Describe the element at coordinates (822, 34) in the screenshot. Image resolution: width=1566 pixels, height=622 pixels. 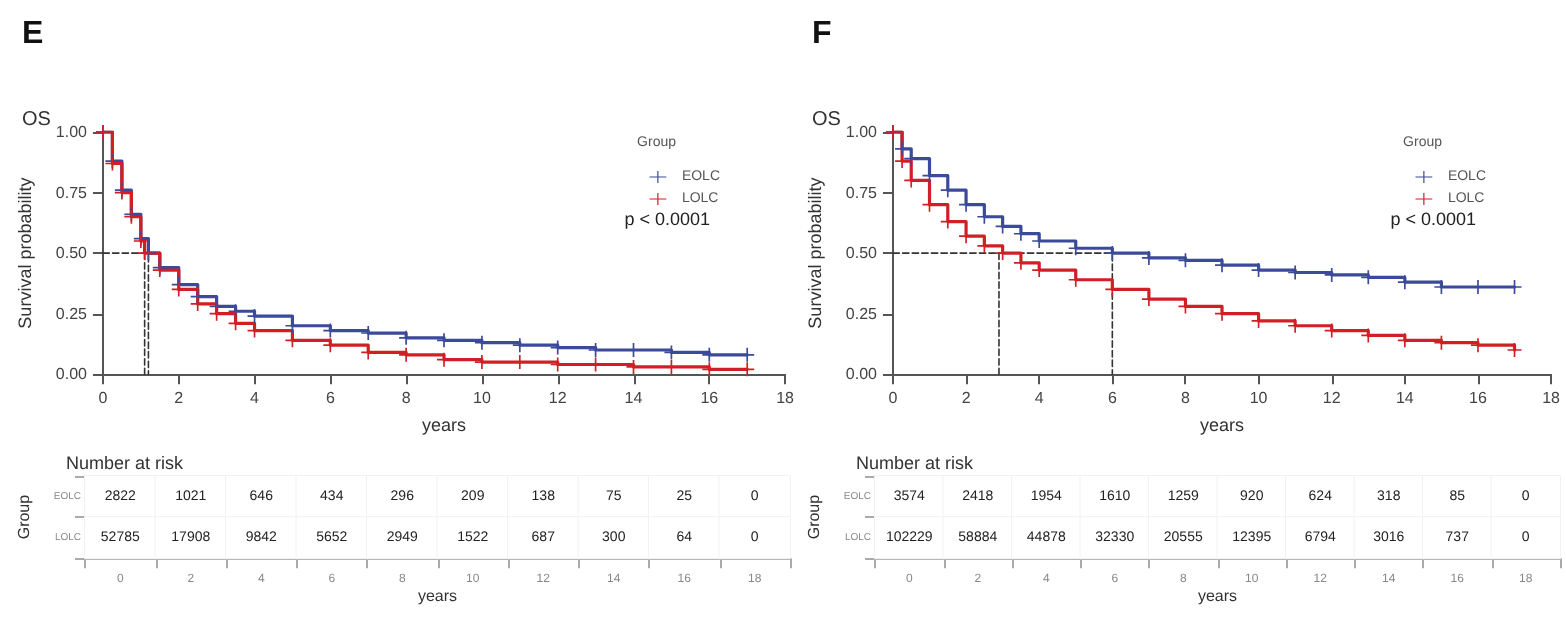
I see `chart-title: F` at that location.